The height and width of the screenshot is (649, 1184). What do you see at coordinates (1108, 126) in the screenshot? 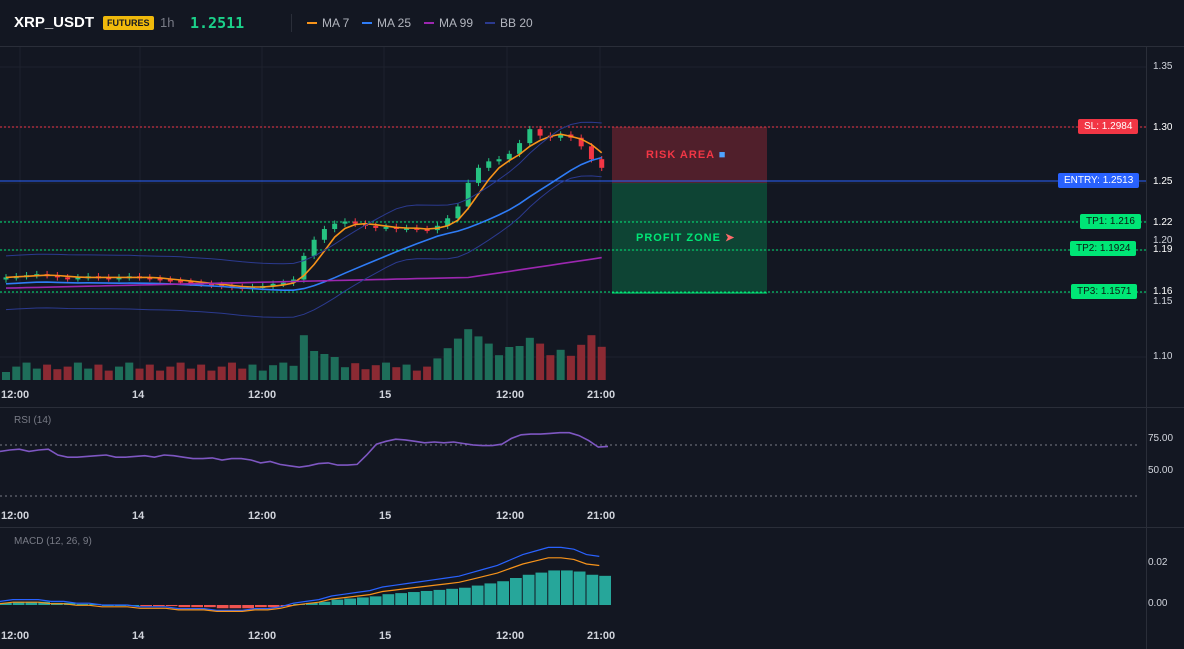
I see `sl-price-tag: SL: 1.2984` at bounding box center [1108, 126].